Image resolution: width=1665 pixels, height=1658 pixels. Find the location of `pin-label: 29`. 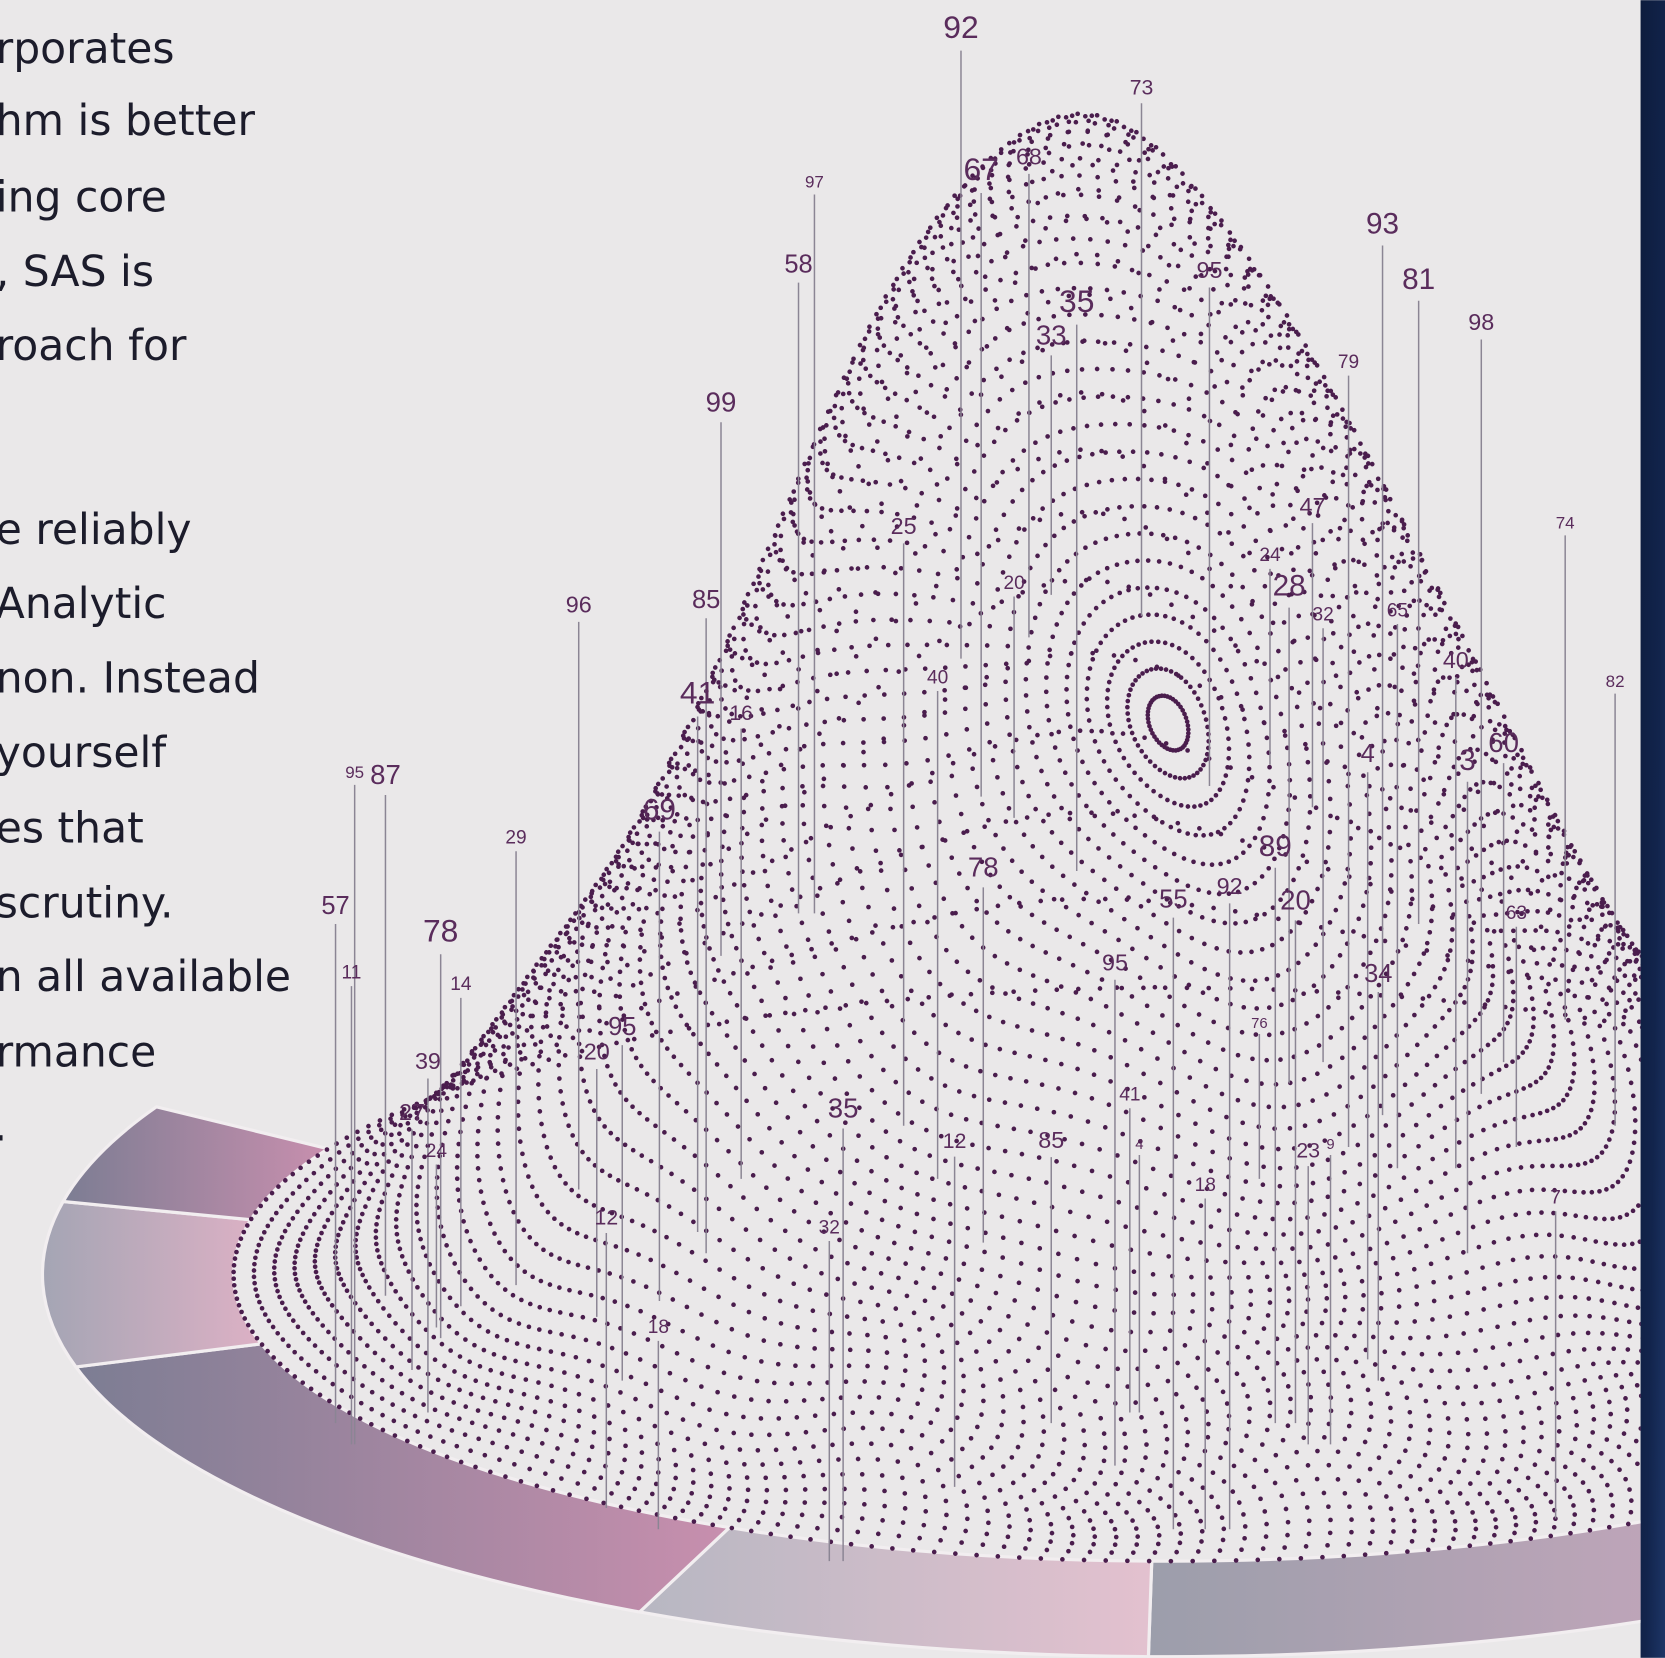

pin-label: 29 is located at coordinates (515, 838).